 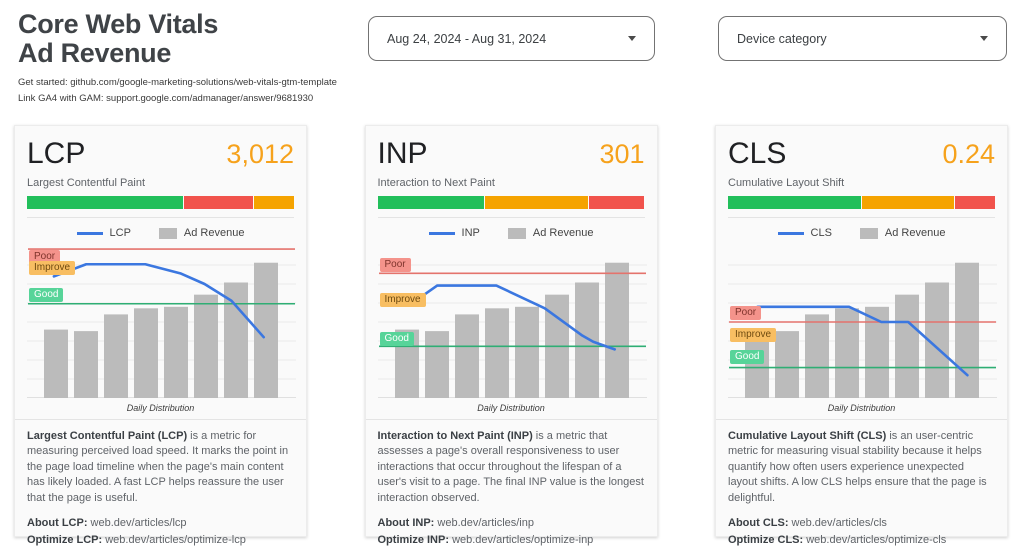 I want to click on optimize-url: web.dev/articles/optimize-lcp, so click(x=174, y=540).